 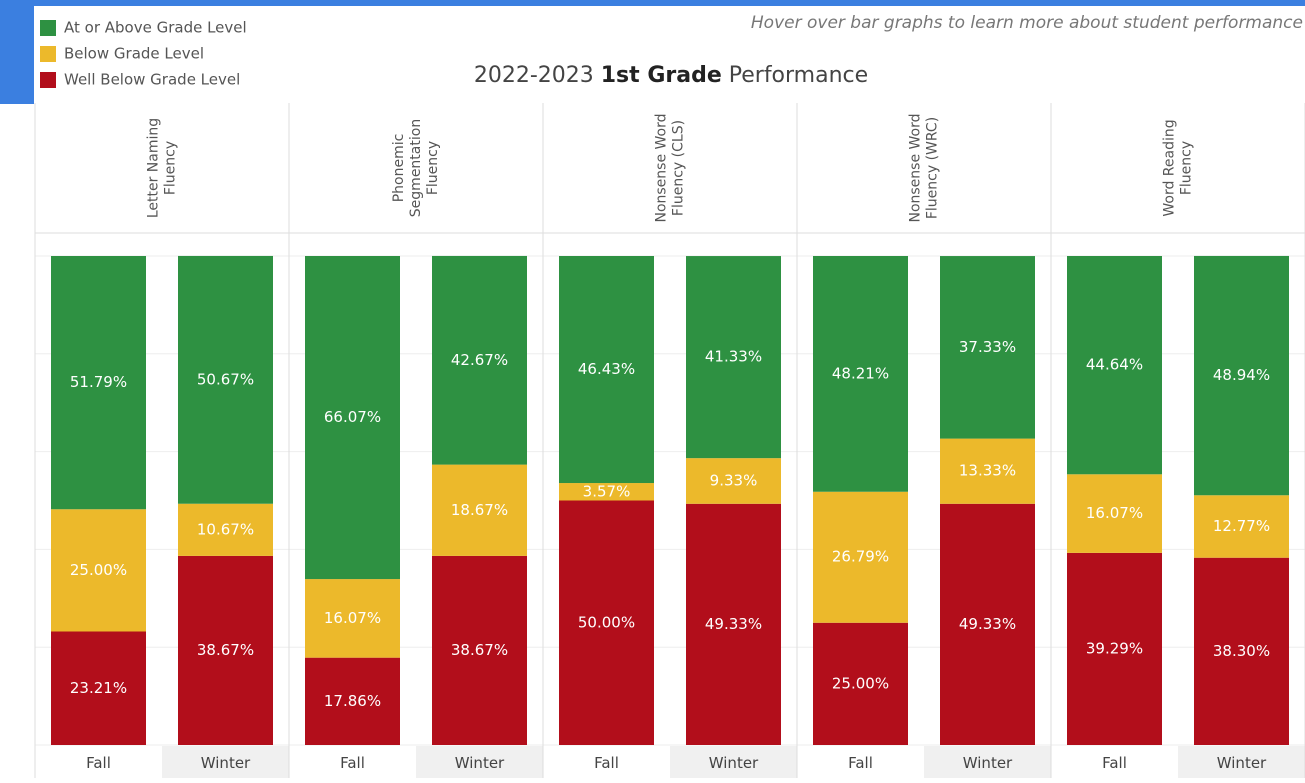 I want to click on legend-label: Well Below Grade Level, so click(x=152, y=80).